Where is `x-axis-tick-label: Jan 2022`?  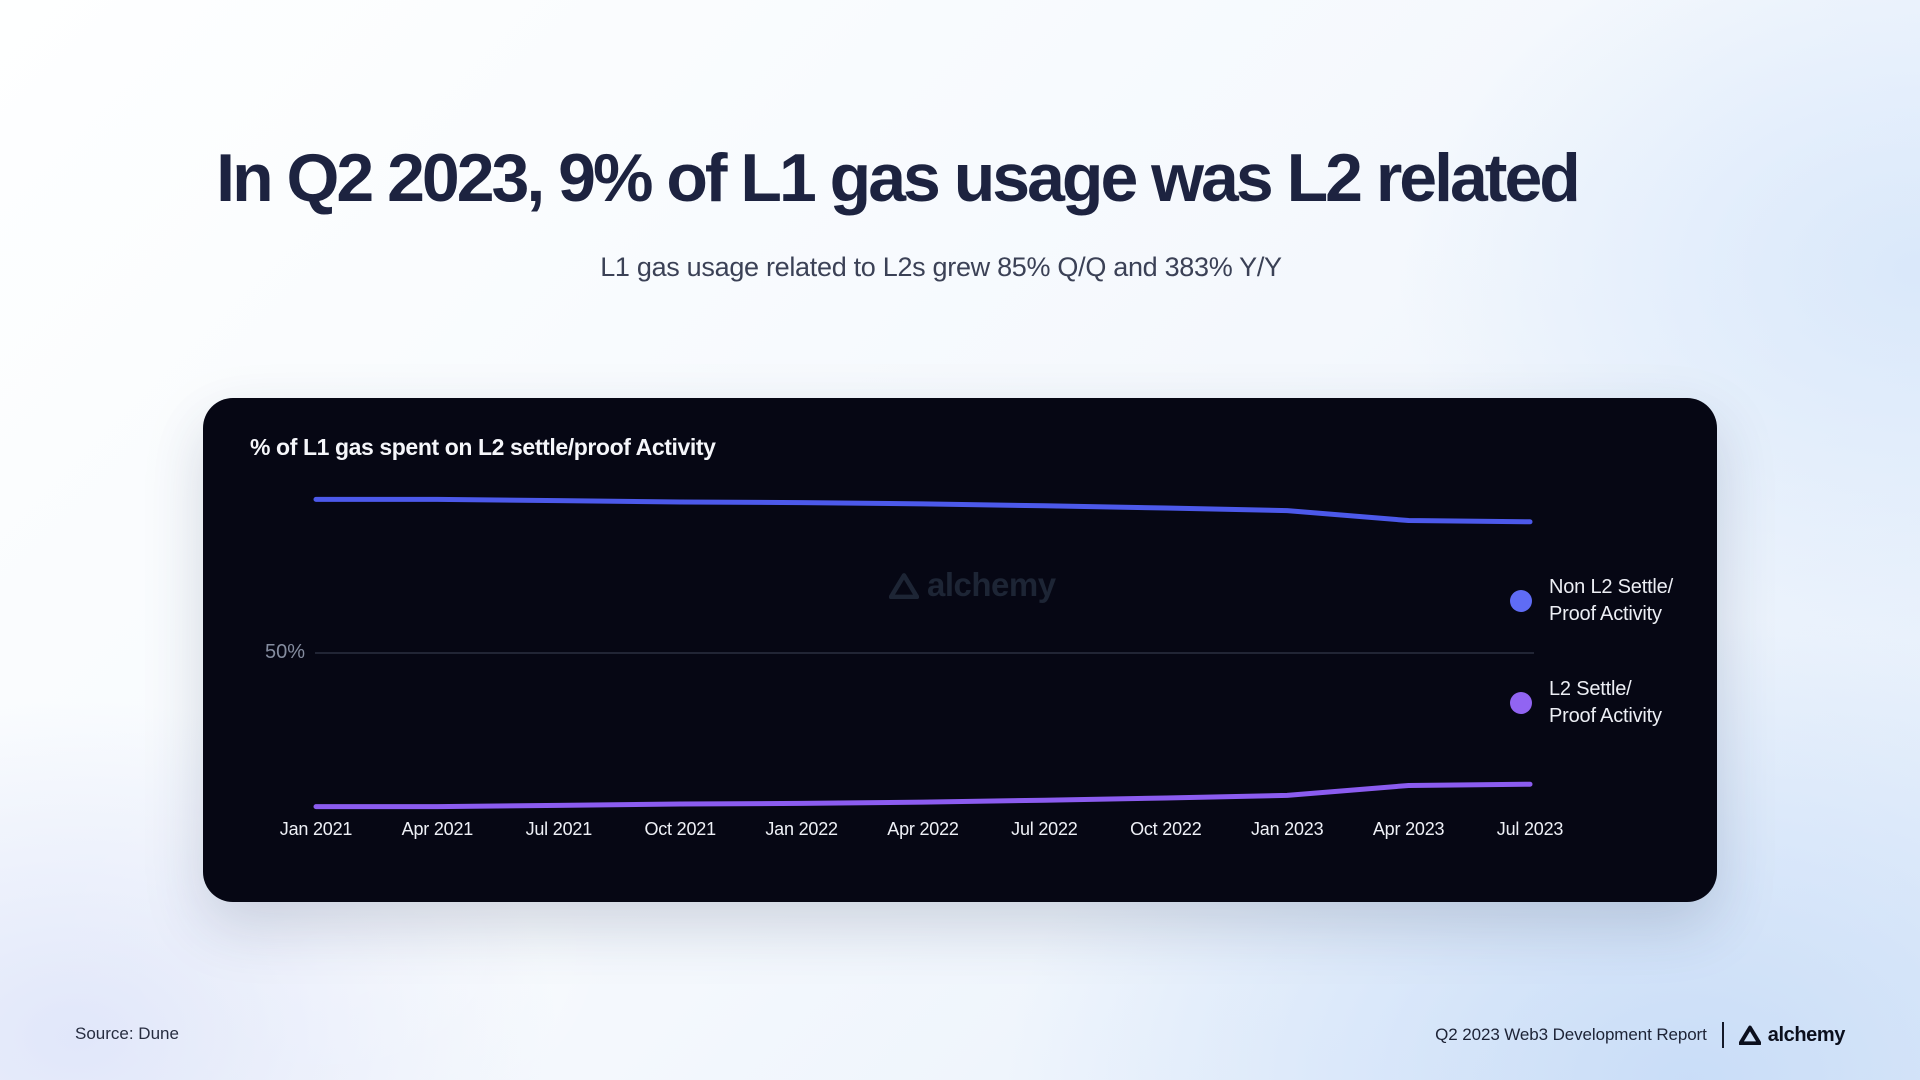 x-axis-tick-label: Jan 2022 is located at coordinates (801, 829).